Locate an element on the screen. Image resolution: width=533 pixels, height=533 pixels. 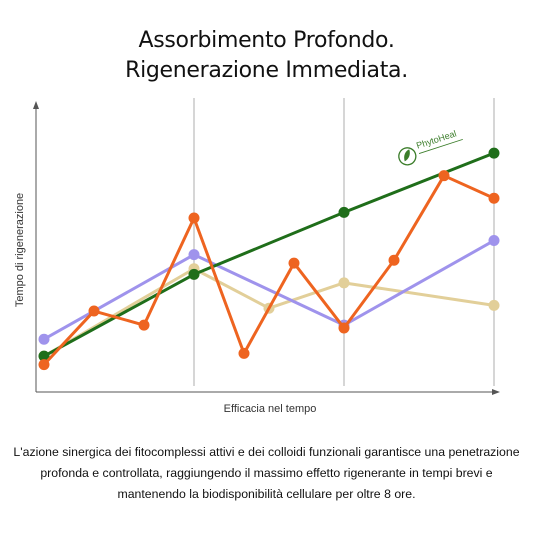
leaf-circle-icon is located at coordinates (407, 156).